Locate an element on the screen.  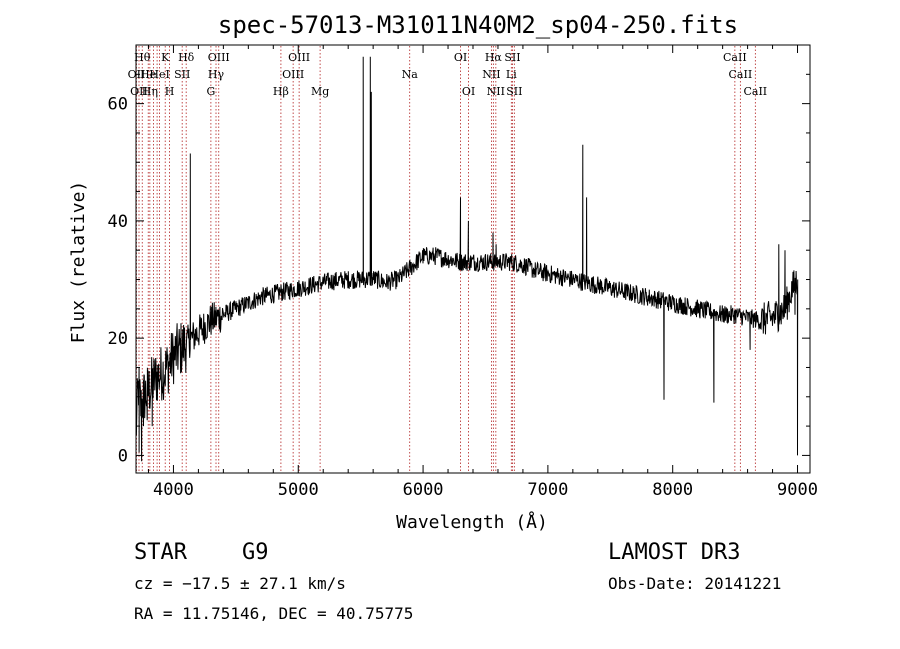
line-label: Li is located at coordinates (511, 74).